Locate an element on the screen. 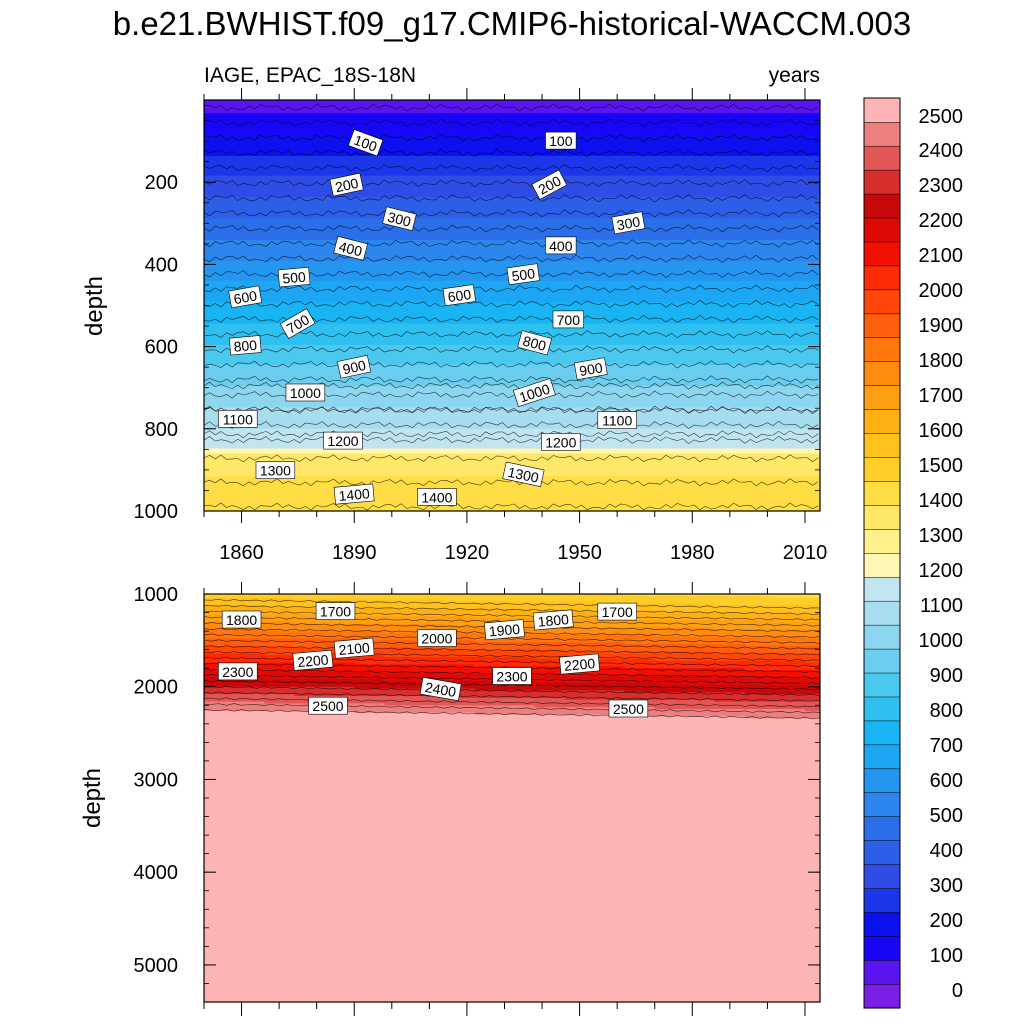 Image resolution: width=1024 pixels, height=1024 pixels. contour-label-box is located at coordinates (350, 248).